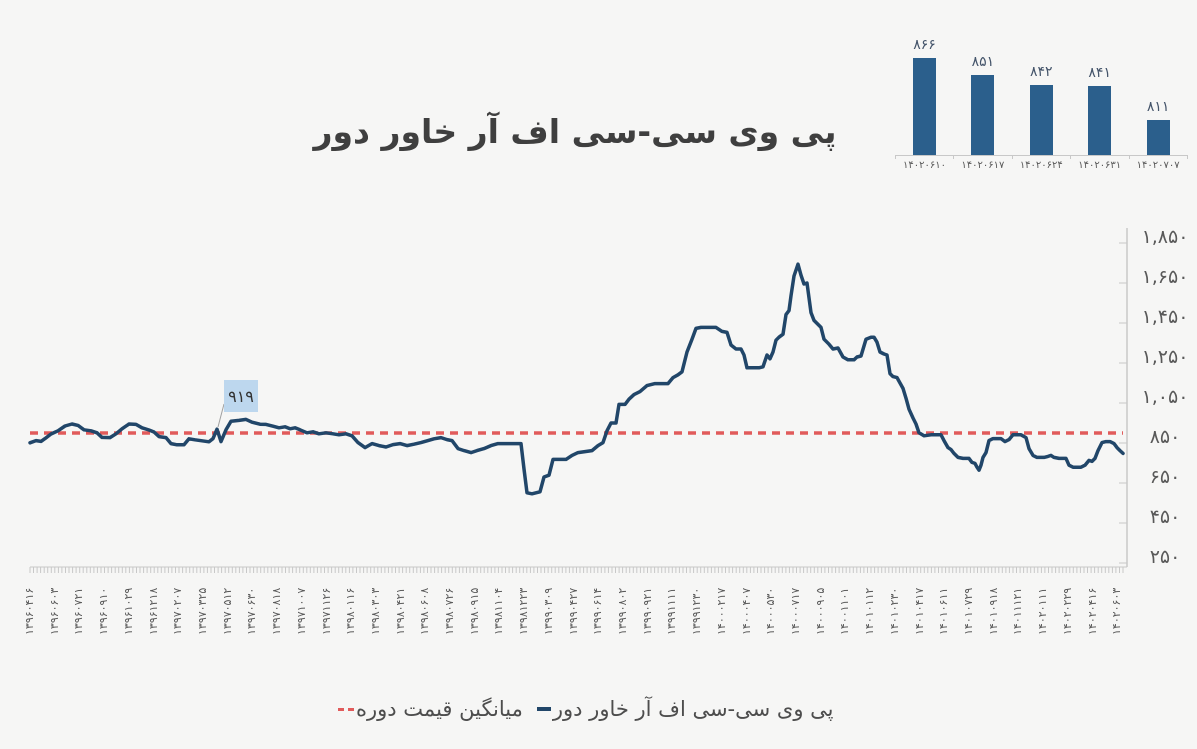  What do you see at coordinates (944, 611) in the screenshot?
I see `x-axis-label: ۱۴۰۱۰۶۱۱` at bounding box center [944, 611].